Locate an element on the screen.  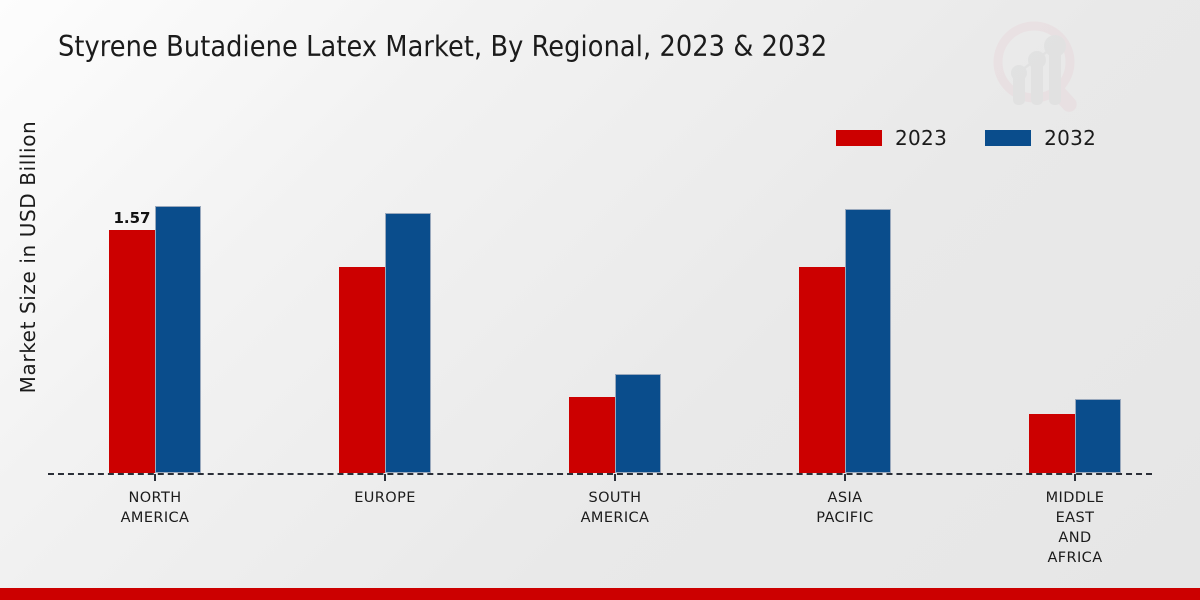
legend-swatch-2023 is located at coordinates (859, 138).